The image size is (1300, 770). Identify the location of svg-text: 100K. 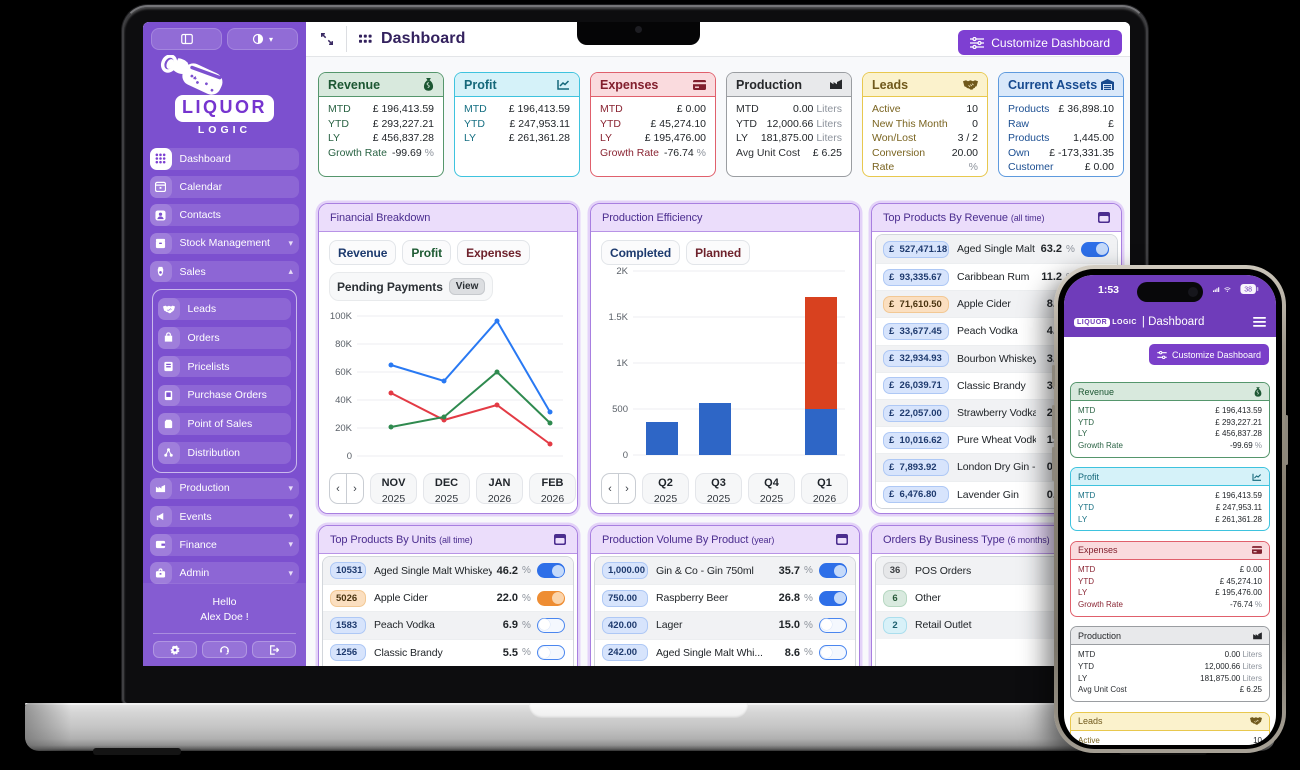
(341, 316).